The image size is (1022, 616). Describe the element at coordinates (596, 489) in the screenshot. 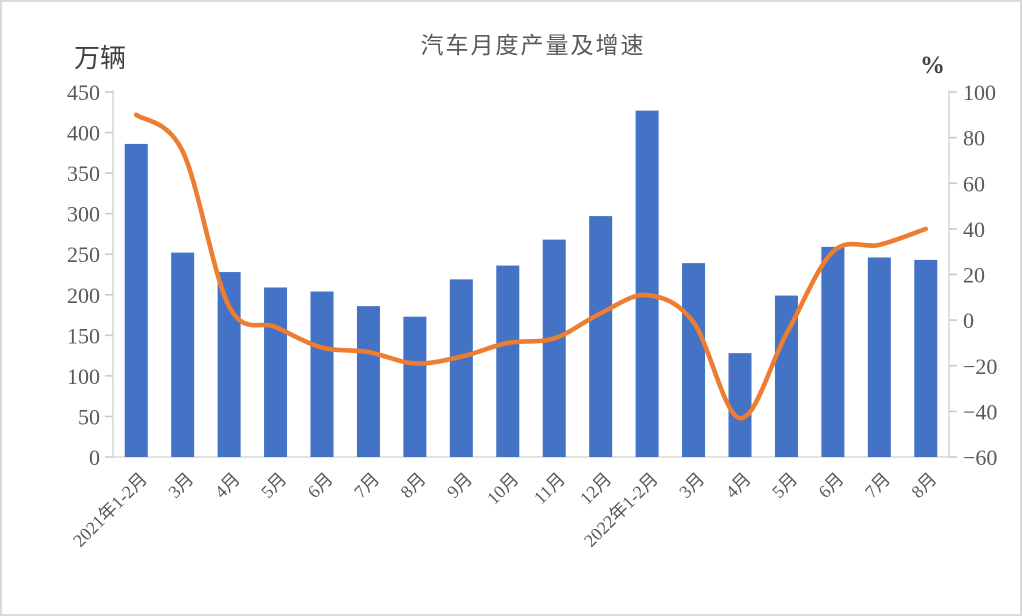

I see `x-axis-category-label: 12月` at that location.